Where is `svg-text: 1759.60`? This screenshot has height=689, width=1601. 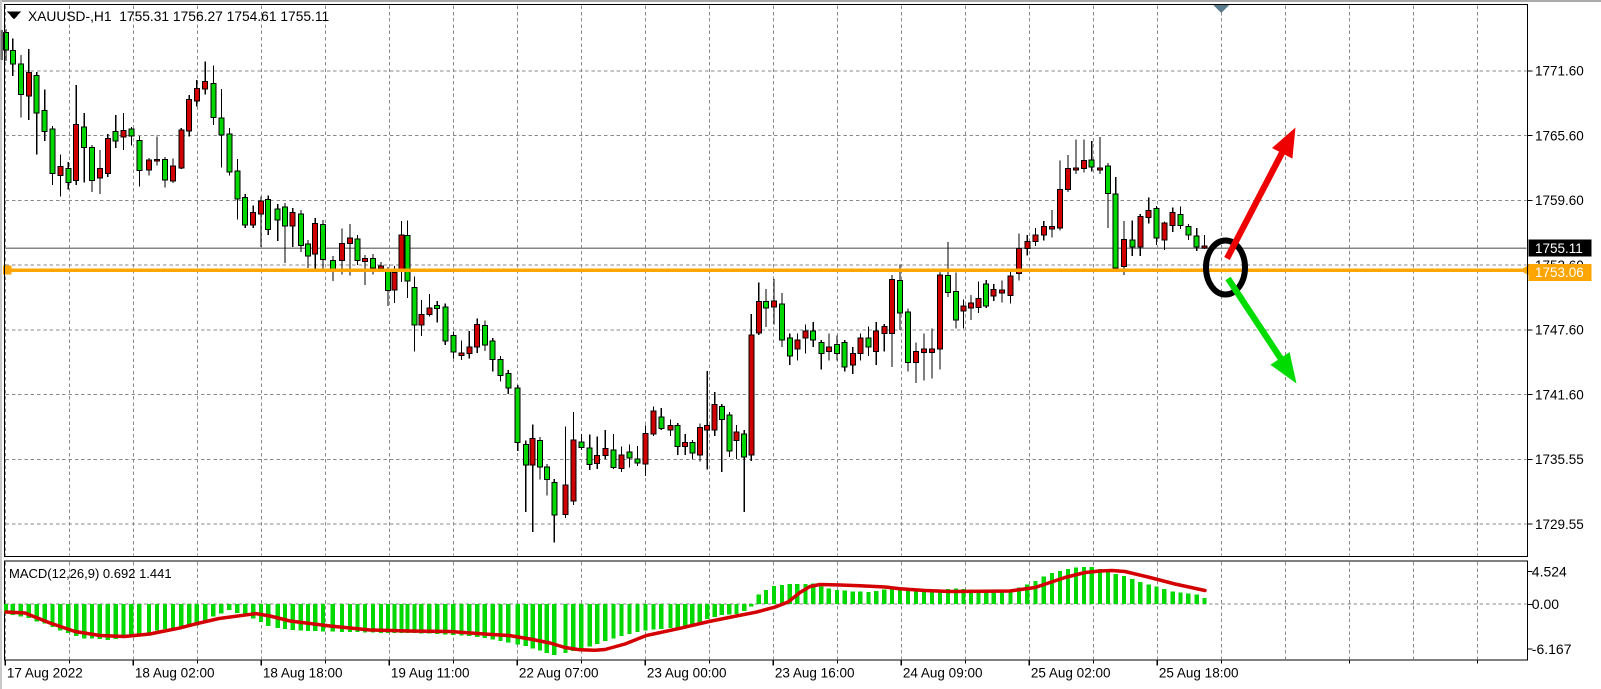 svg-text: 1759.60 is located at coordinates (1559, 200).